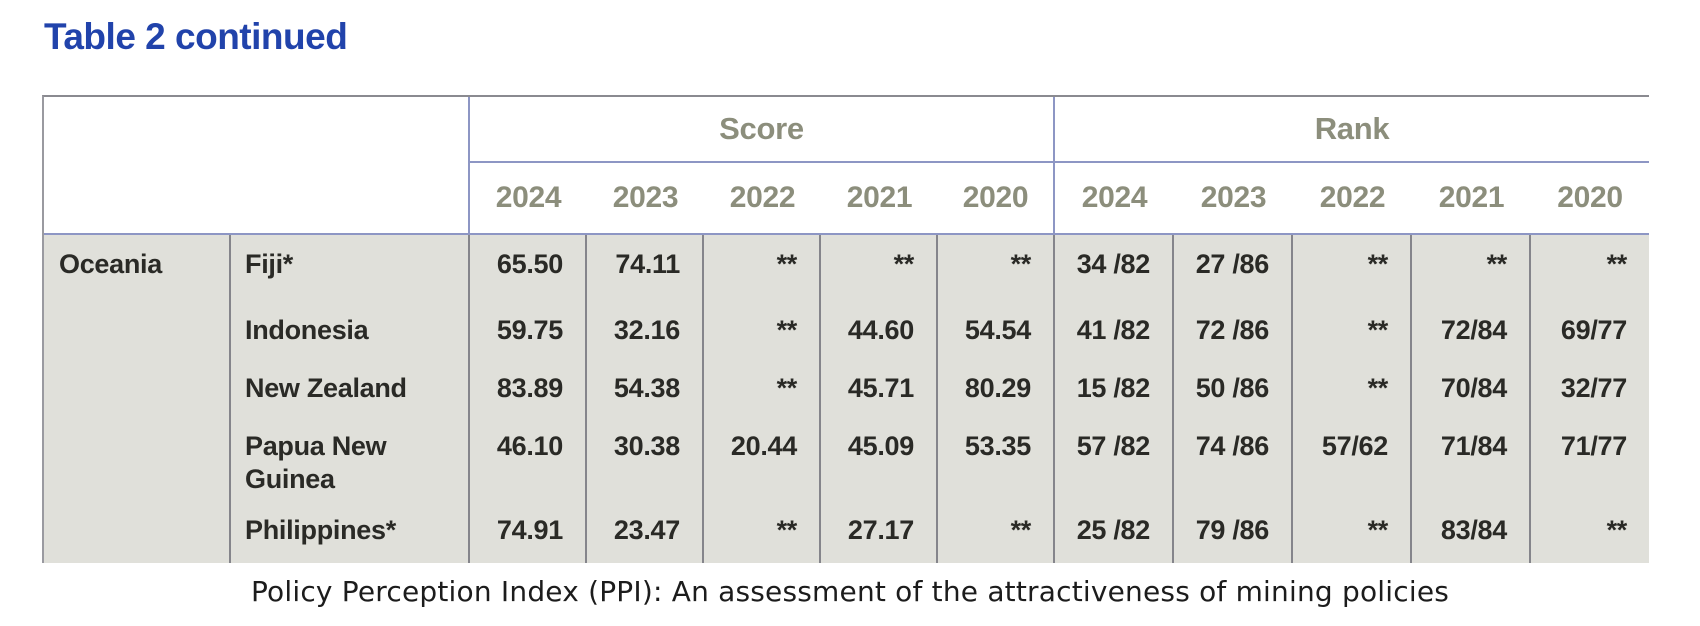 The width and height of the screenshot is (1700, 626). What do you see at coordinates (1352, 199) in the screenshot?
I see `rank-year-header: 2022` at bounding box center [1352, 199].